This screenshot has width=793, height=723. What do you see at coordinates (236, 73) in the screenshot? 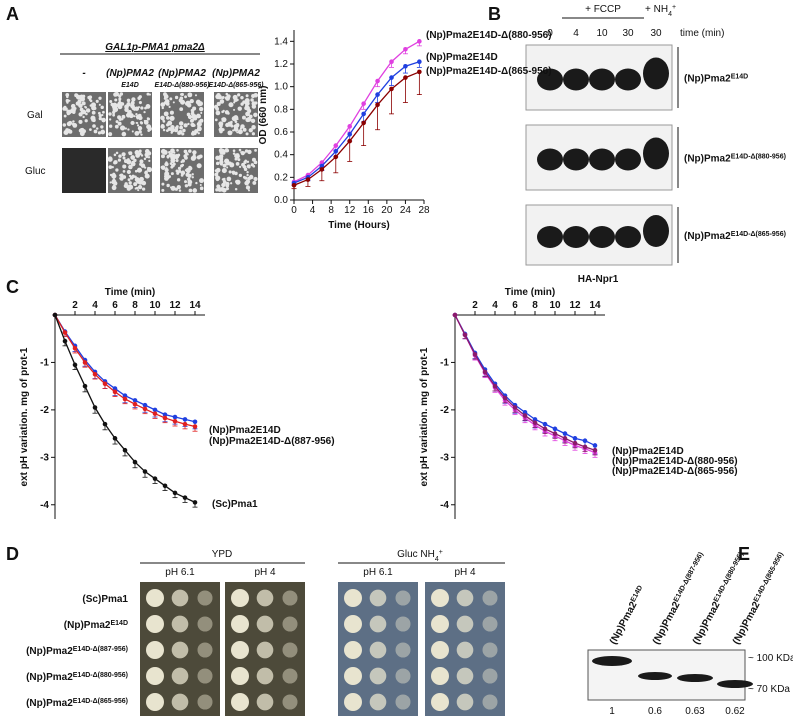
I see `column-header-main: (Np)PMA2` at bounding box center [236, 73].